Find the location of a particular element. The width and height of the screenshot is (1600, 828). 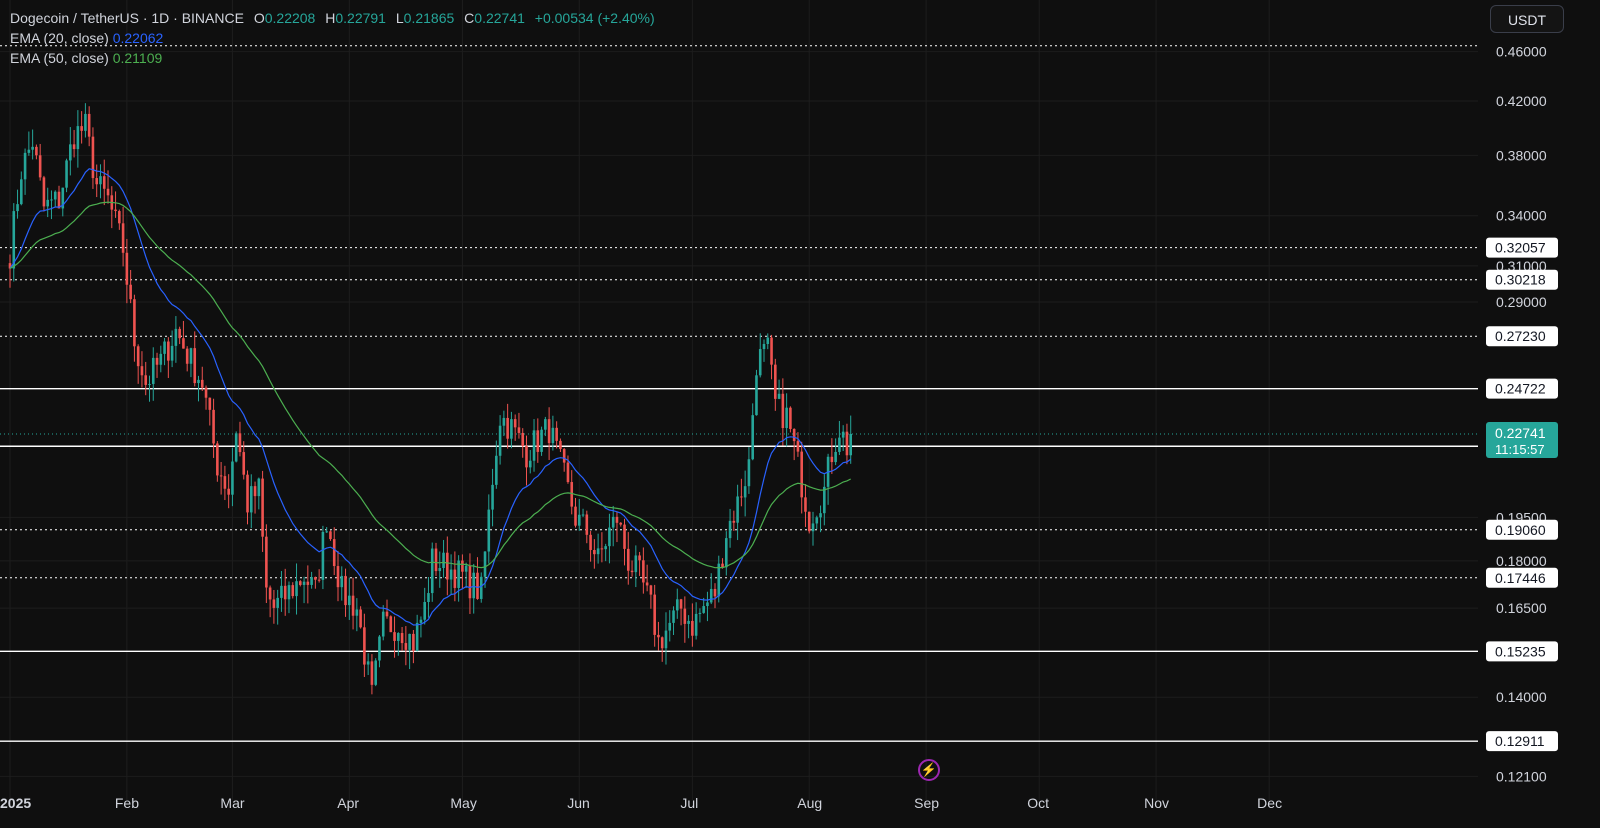

low-value: 0.21865 is located at coordinates (429, 18).